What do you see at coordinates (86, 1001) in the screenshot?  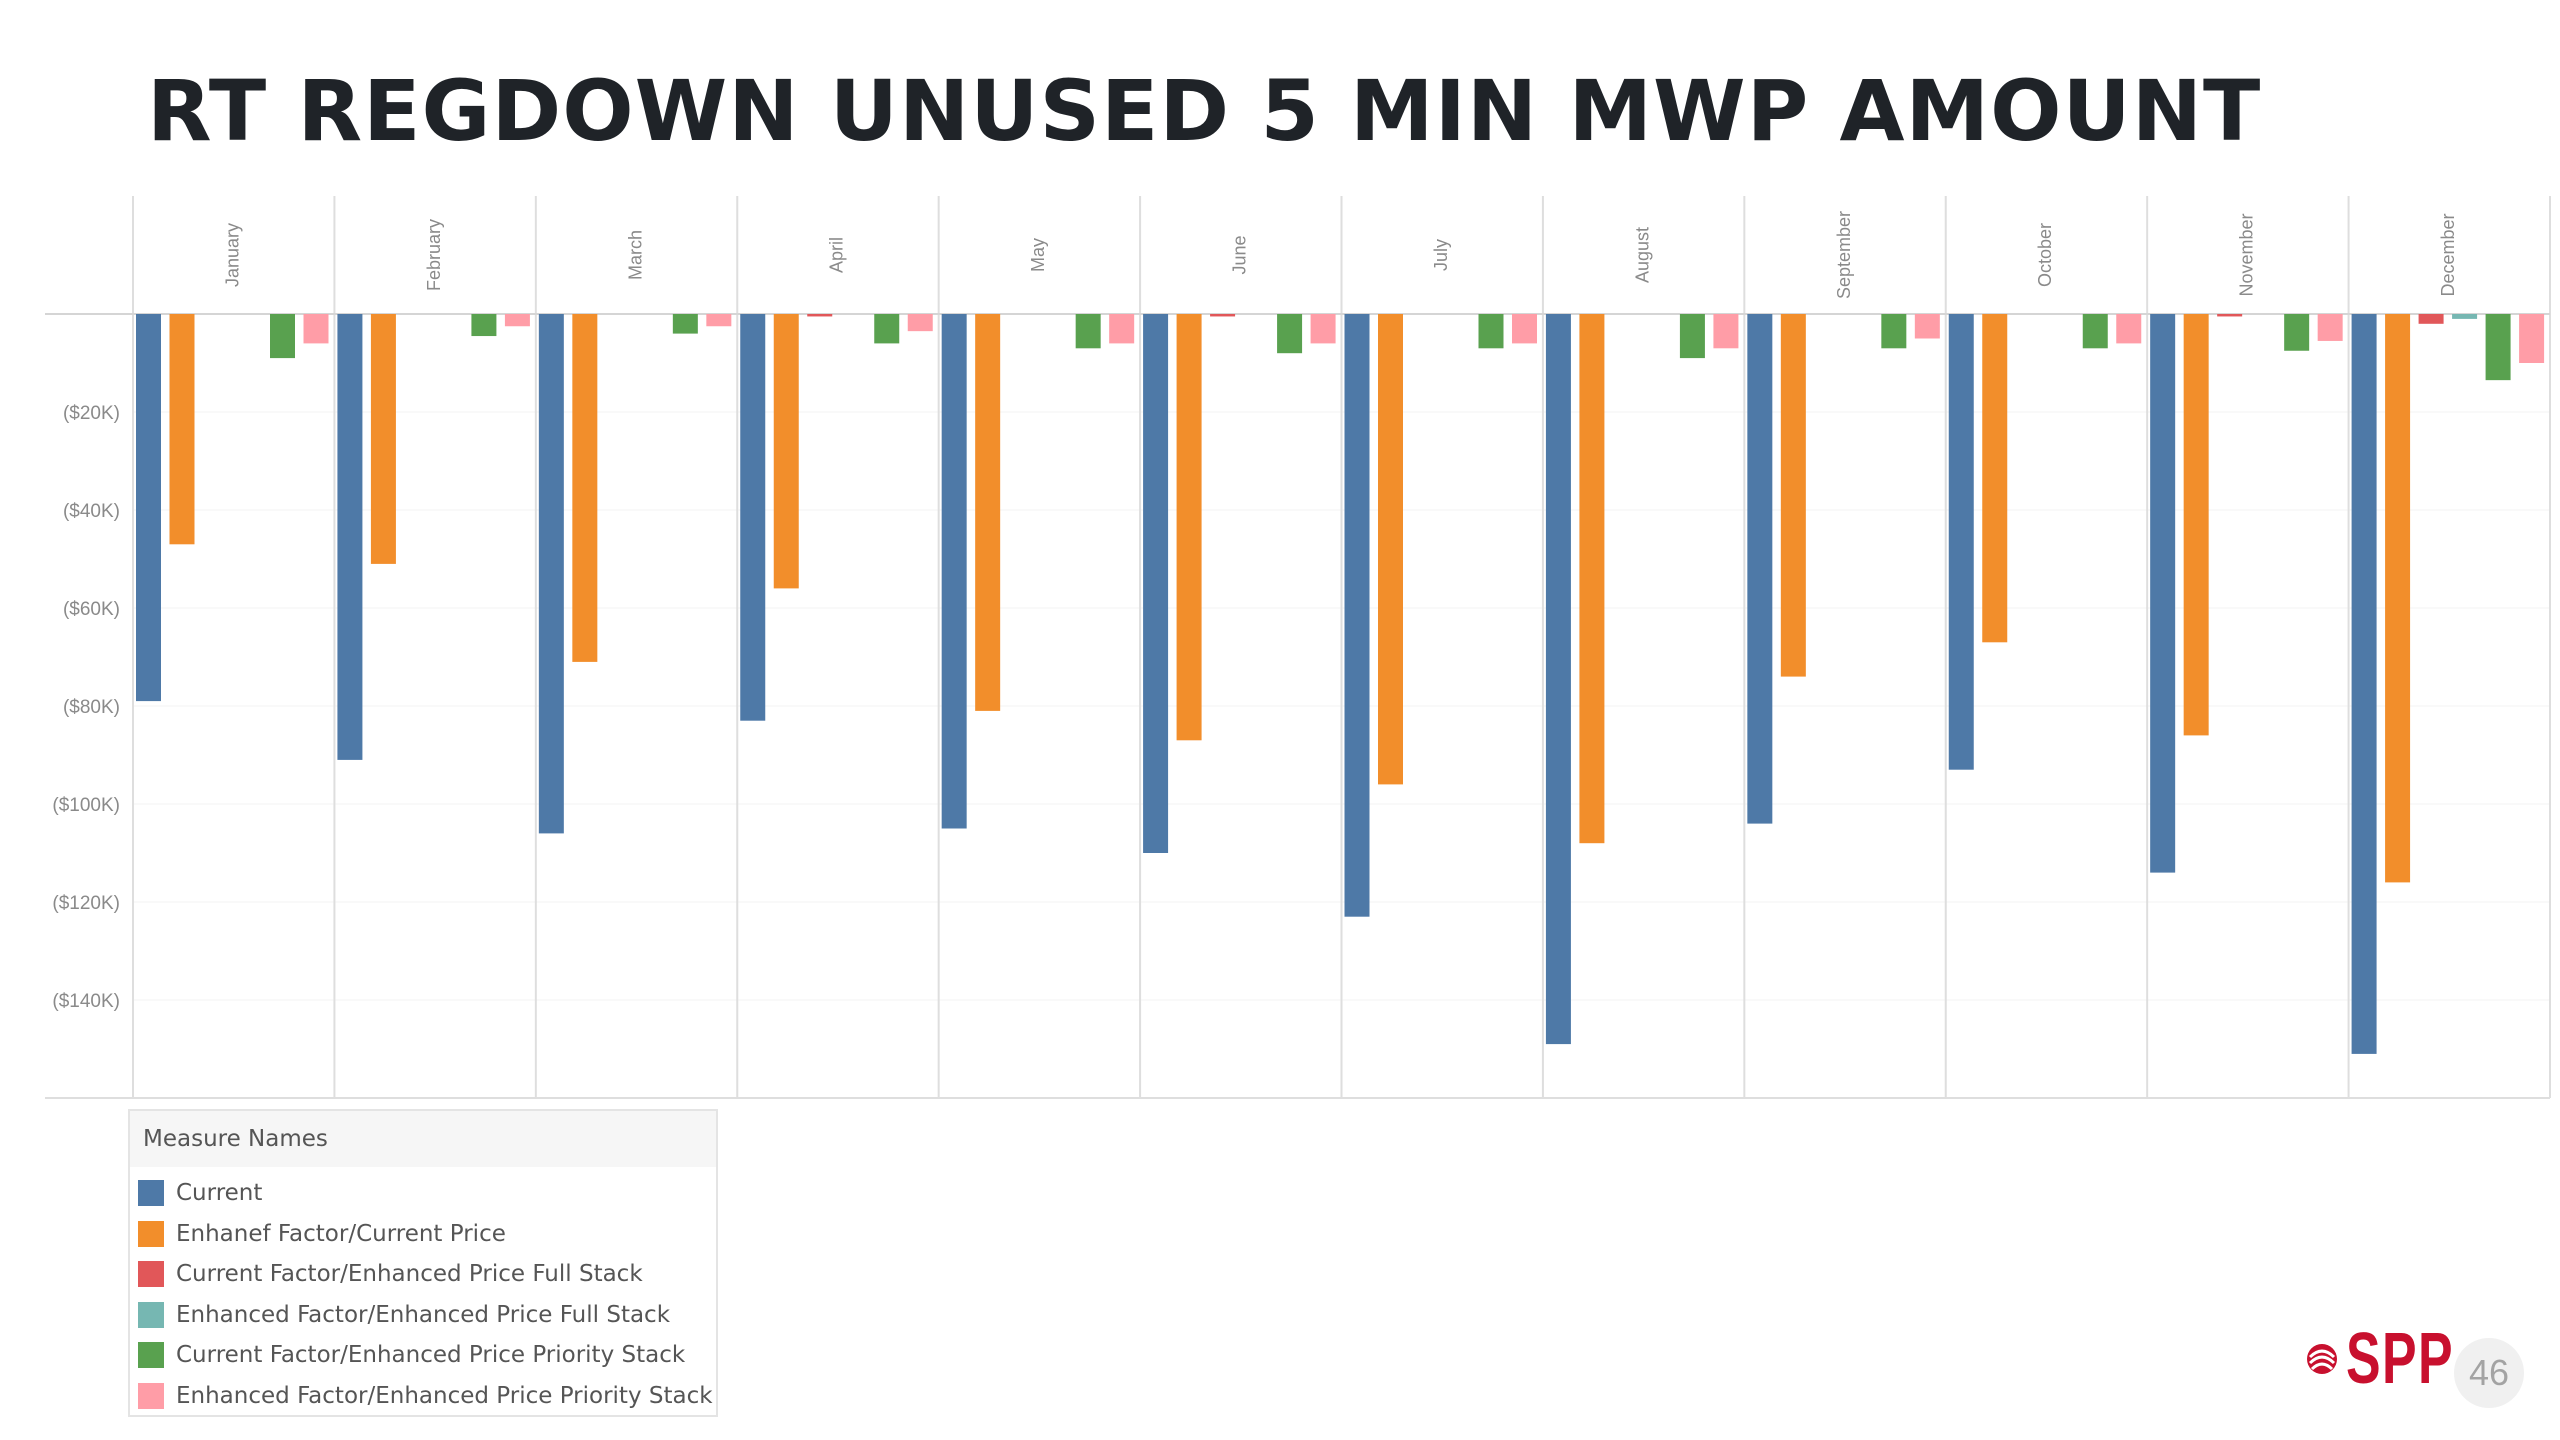 I see `y-tick-label: ($140K)` at bounding box center [86, 1001].